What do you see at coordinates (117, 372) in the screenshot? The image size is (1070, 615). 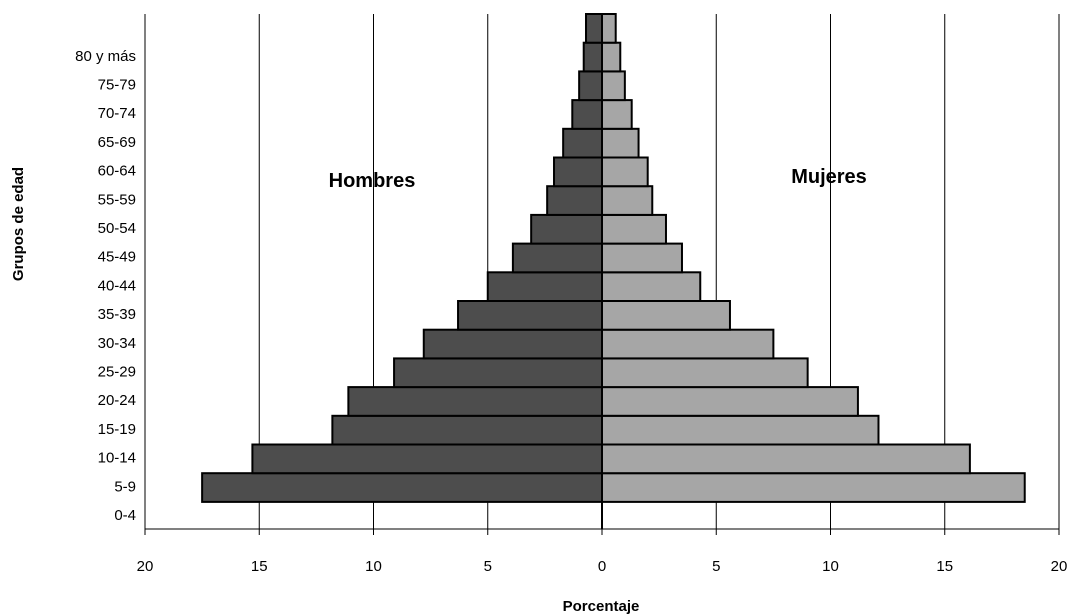 I see `y-tick-label: 25-29` at bounding box center [117, 372].